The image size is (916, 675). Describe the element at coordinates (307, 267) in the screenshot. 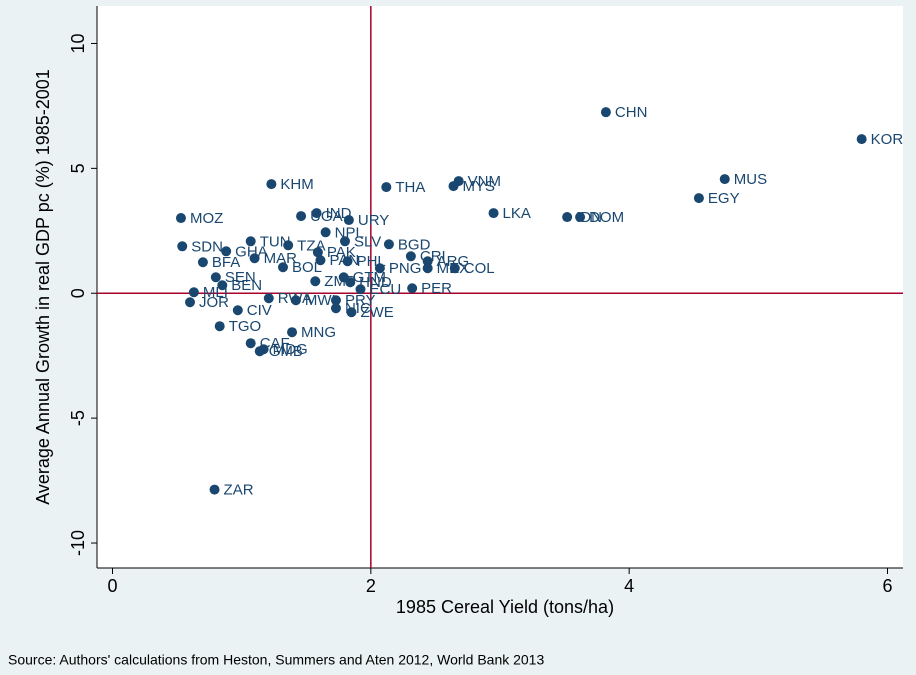

I see `point-label: BOL` at that location.